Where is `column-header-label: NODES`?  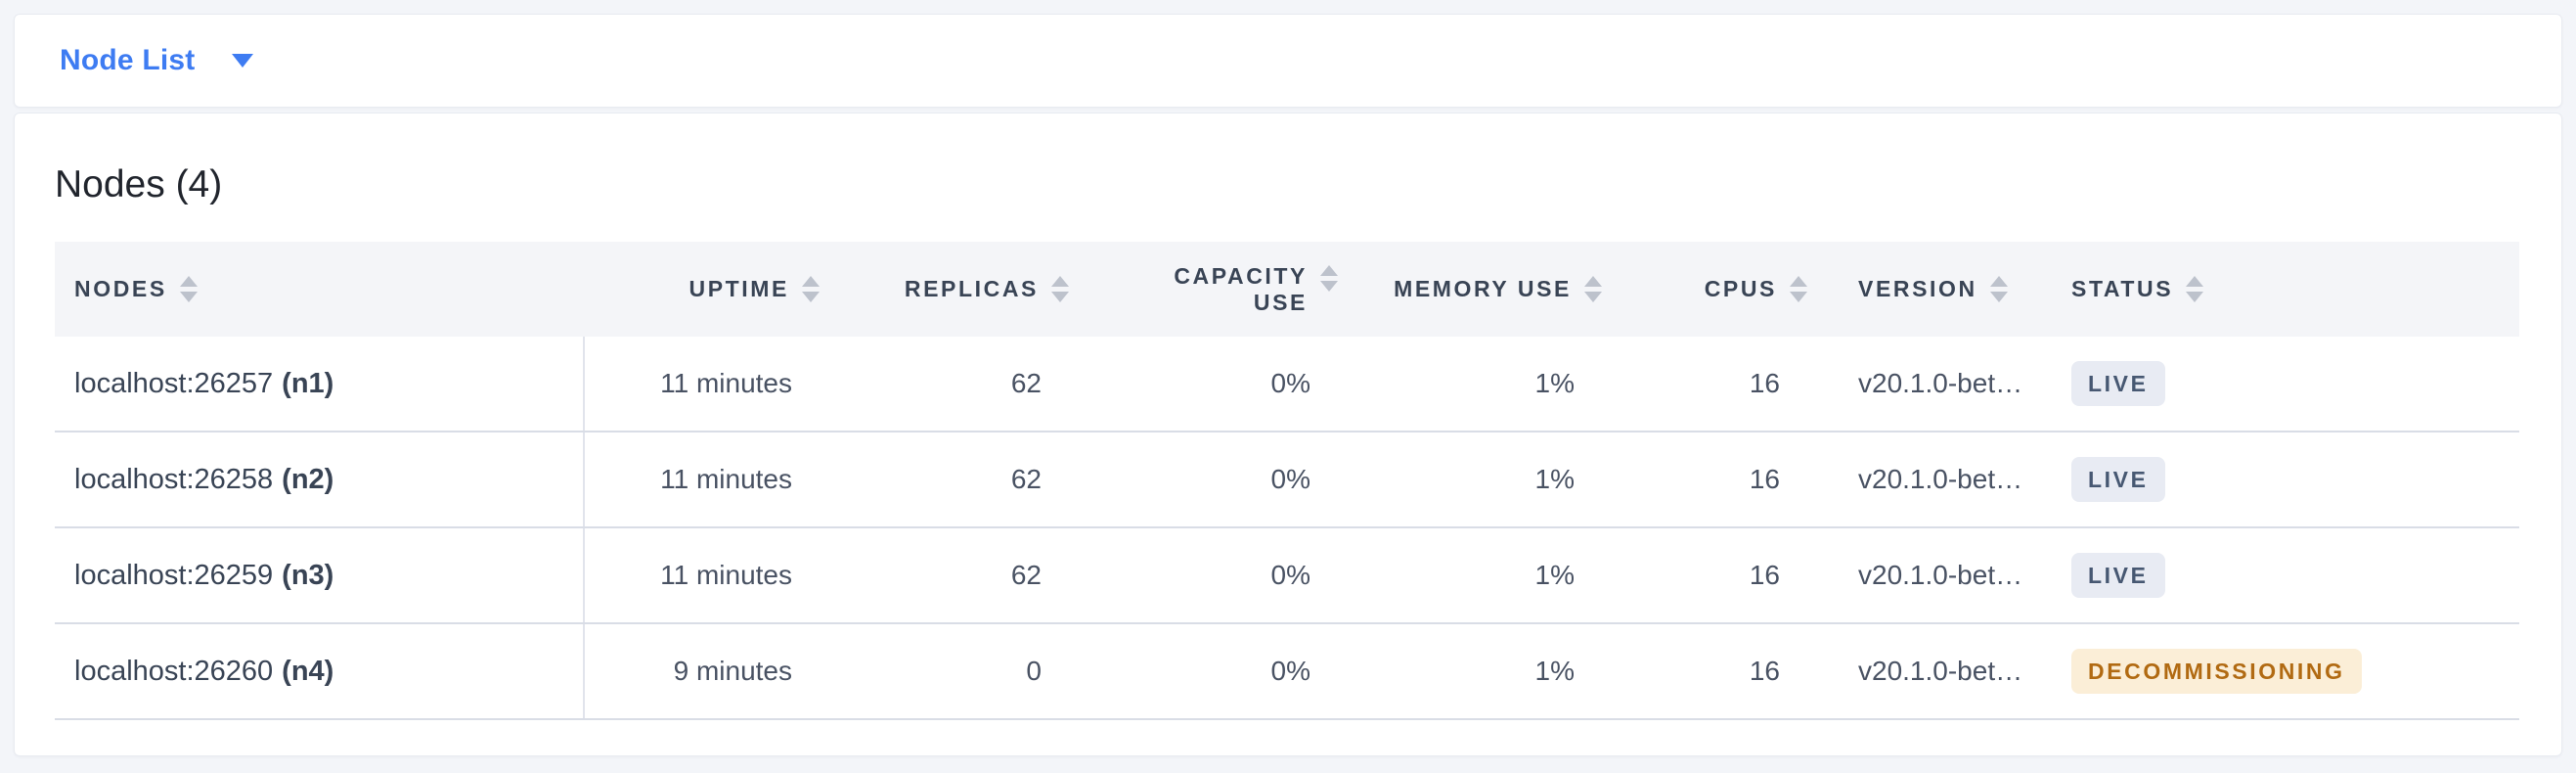
column-header-label: NODES is located at coordinates (121, 289).